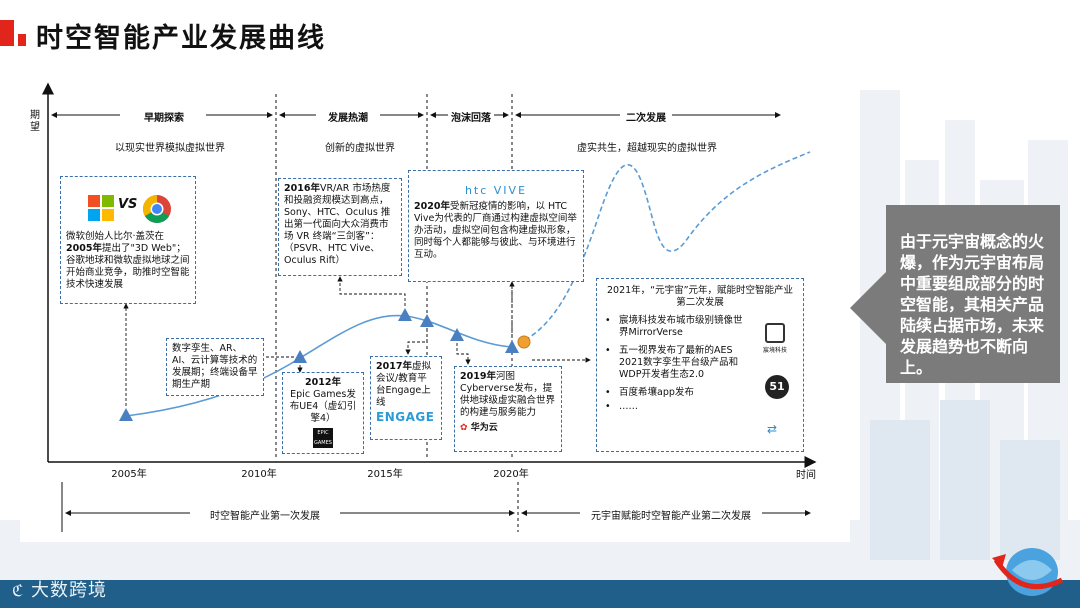 This screenshot has height=608, width=1080. What do you see at coordinates (101, 208) in the screenshot?
I see `windows-logo-icon` at bounding box center [101, 208].